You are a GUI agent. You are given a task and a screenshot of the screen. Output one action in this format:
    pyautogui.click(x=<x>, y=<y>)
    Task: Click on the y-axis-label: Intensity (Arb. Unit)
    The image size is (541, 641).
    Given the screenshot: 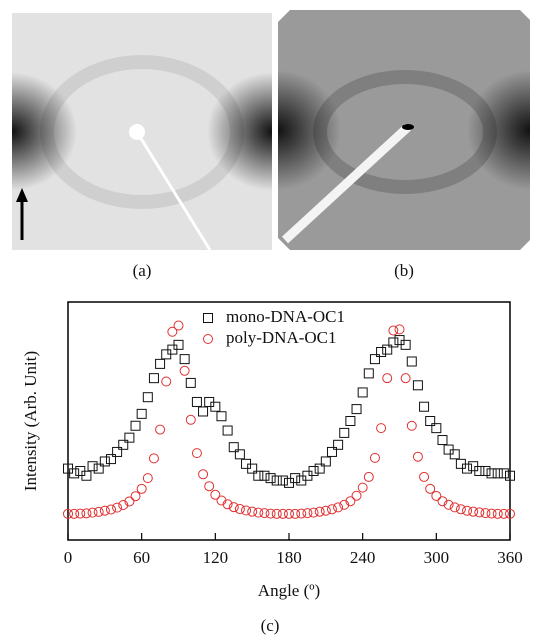 What is the action you would take?
    pyautogui.click(x=30, y=421)
    